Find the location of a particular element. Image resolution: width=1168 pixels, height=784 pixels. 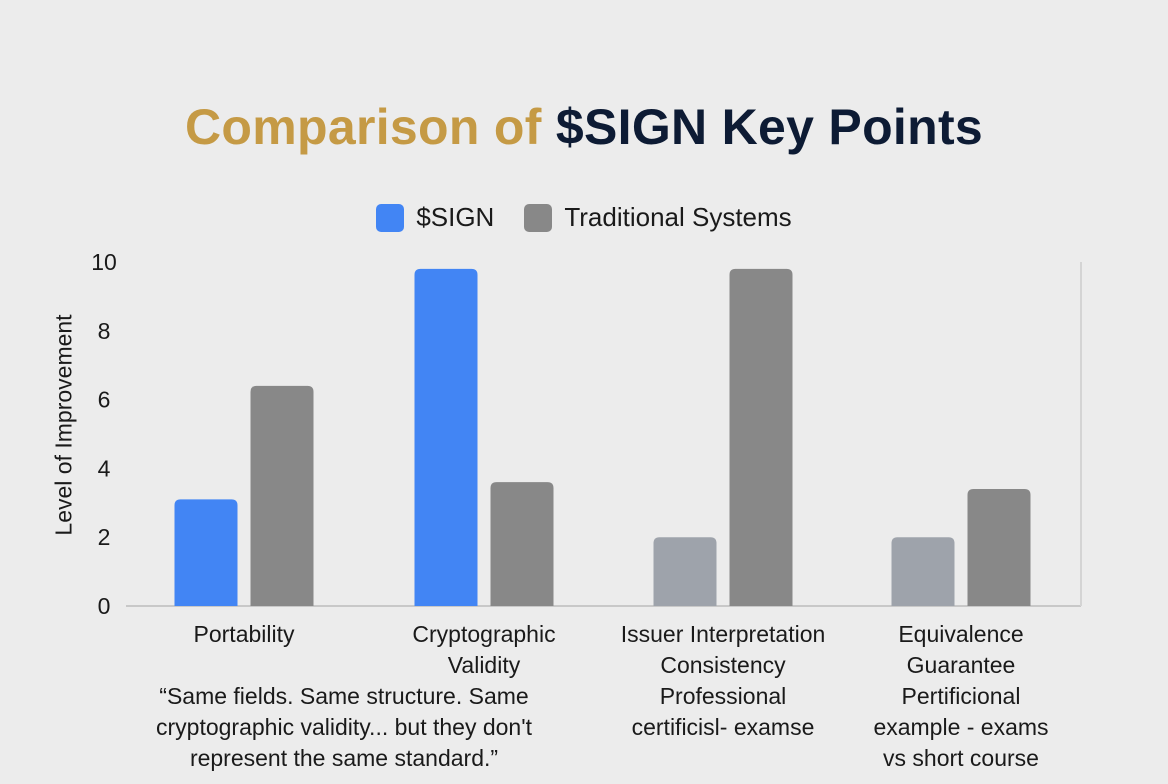

y-tick-label: 2 is located at coordinates (104, 537).